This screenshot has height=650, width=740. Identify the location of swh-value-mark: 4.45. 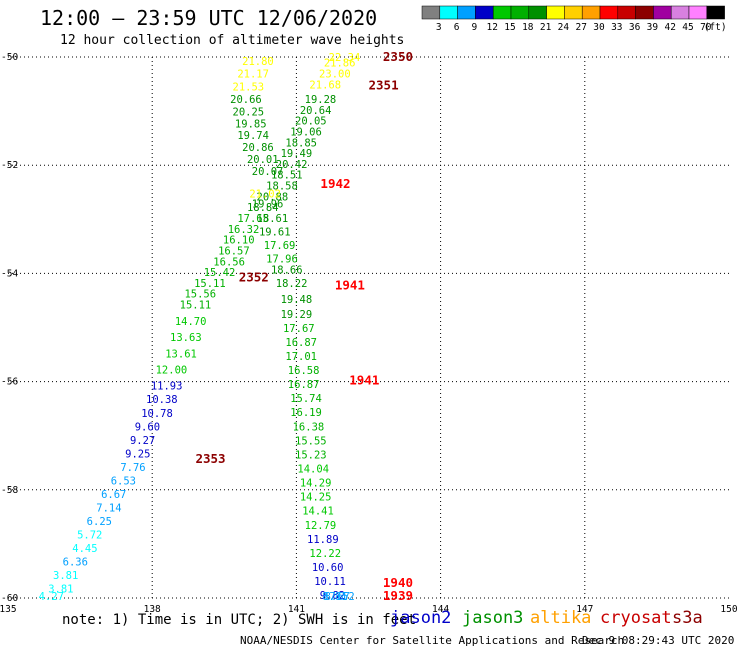
(84, 549).